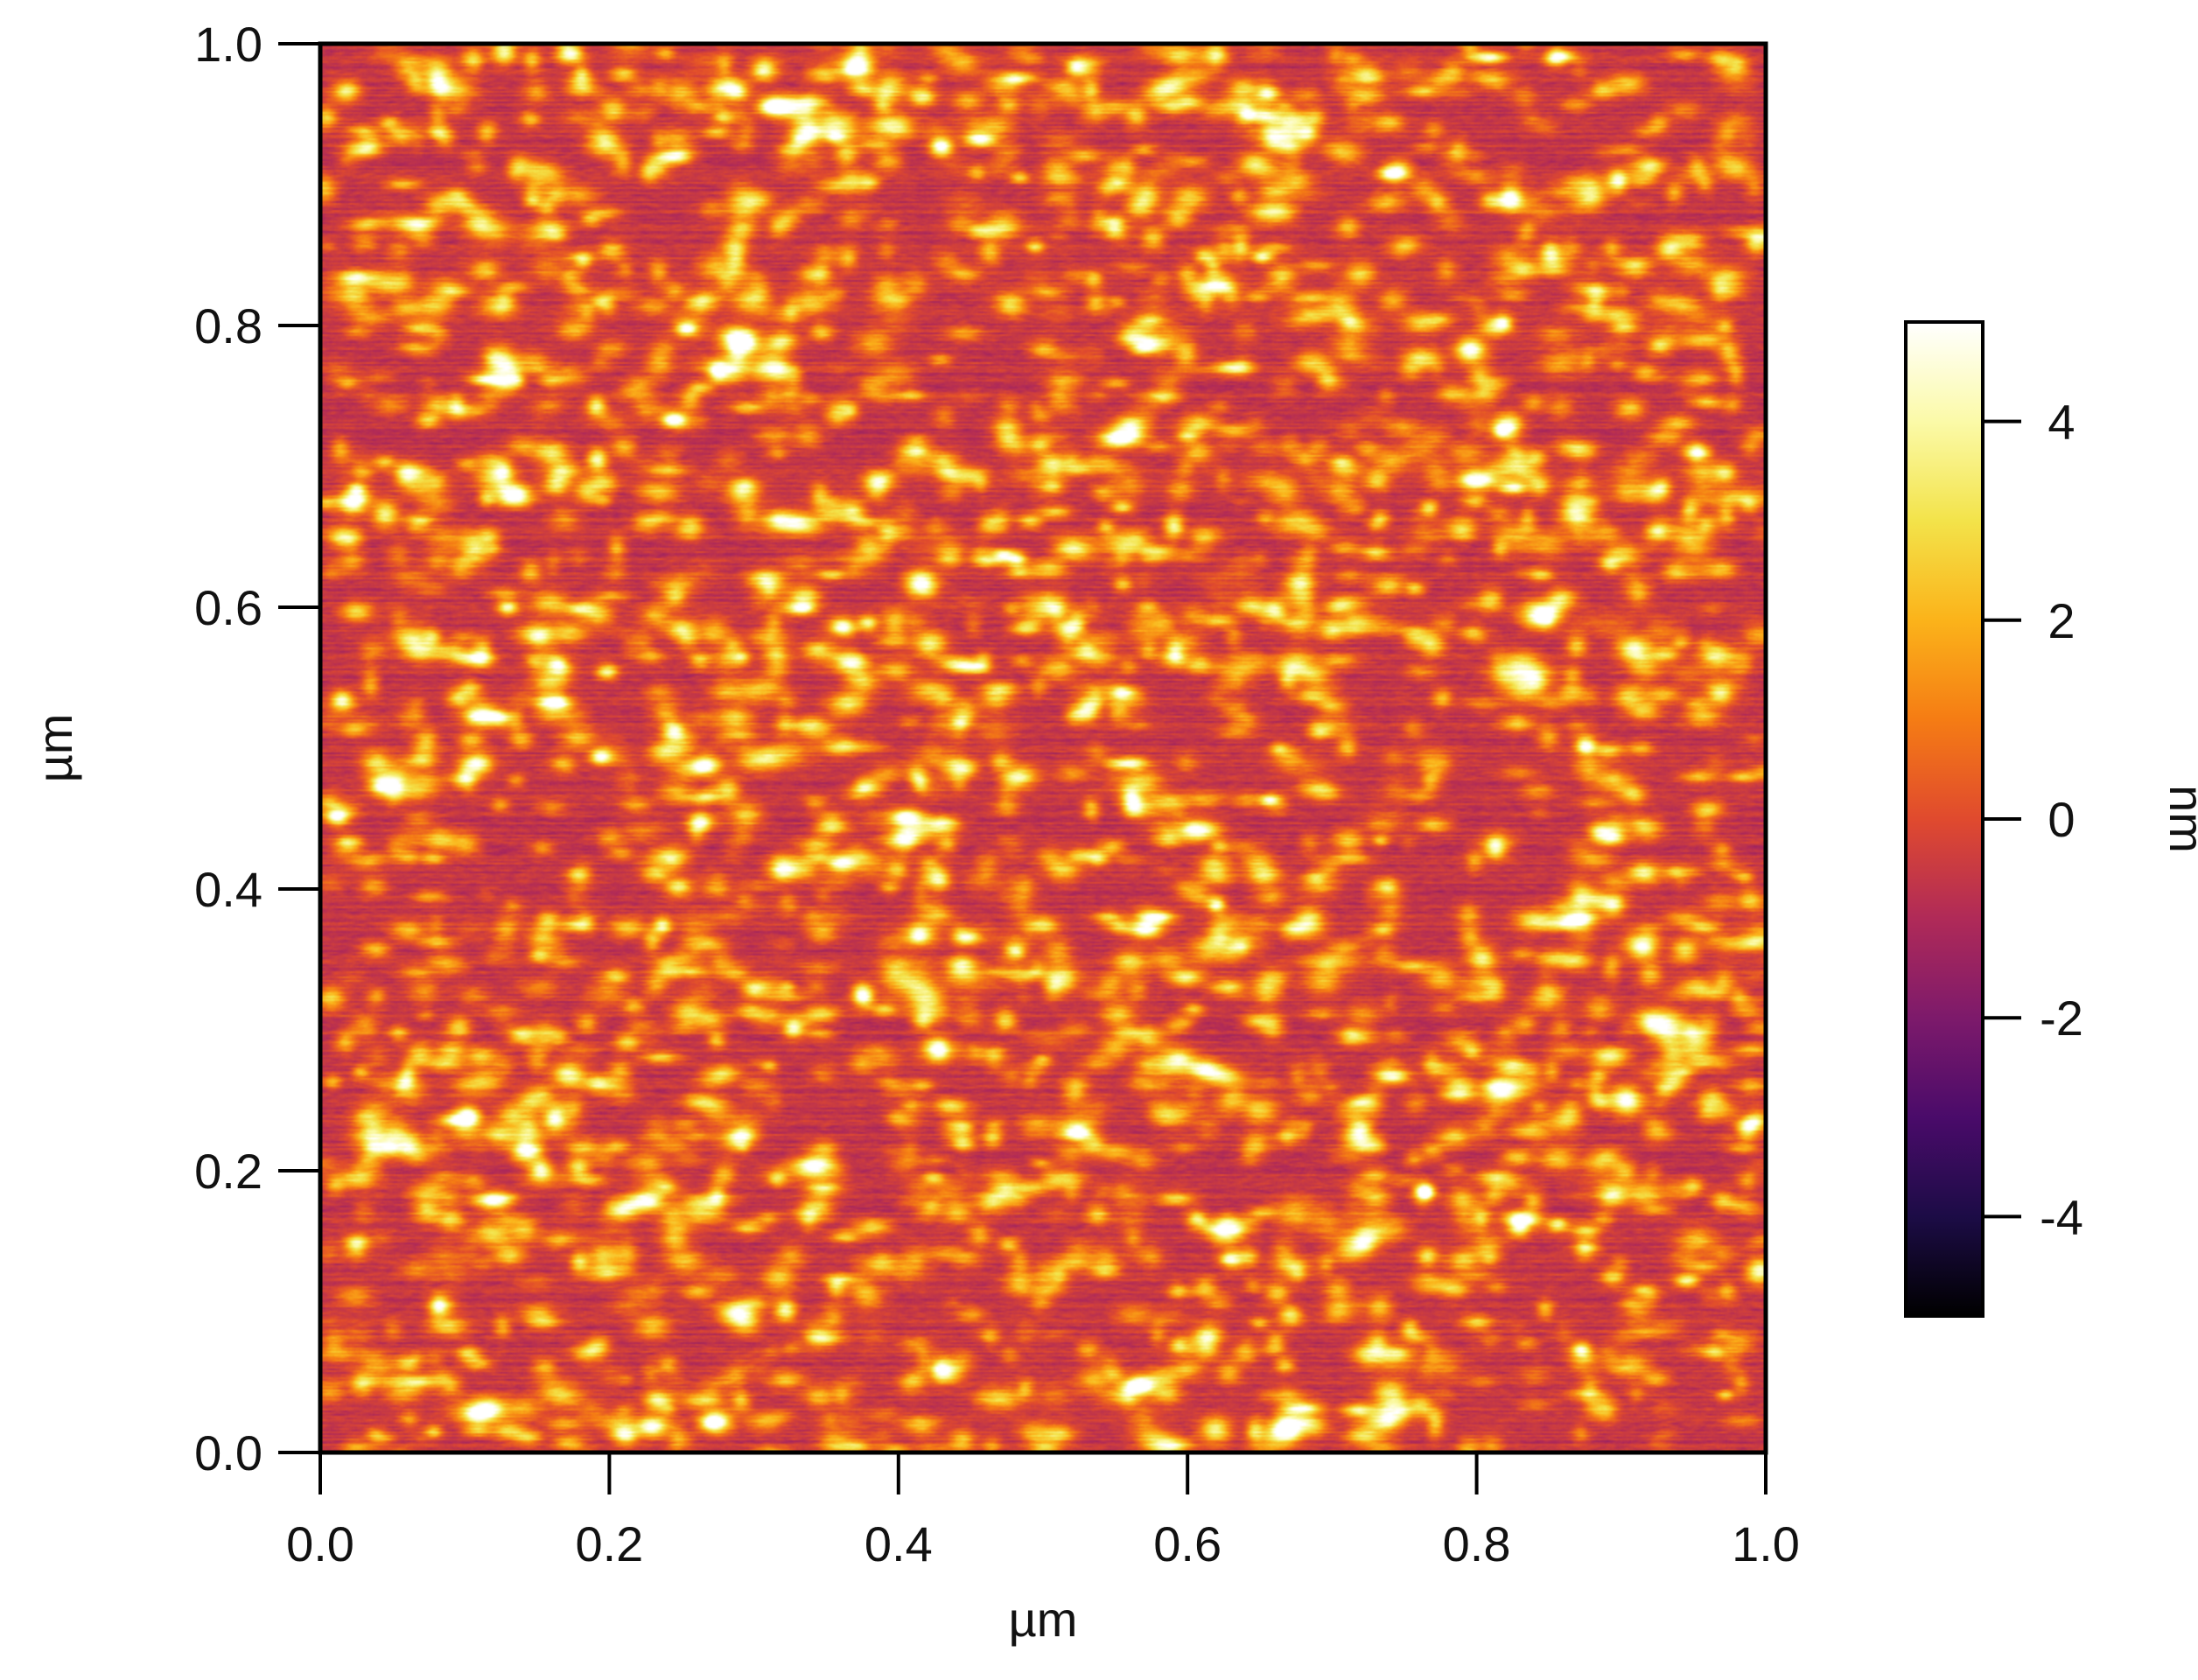  What do you see at coordinates (320, 1544) in the screenshot?
I see `x-tick-label: 0.0` at bounding box center [320, 1544].